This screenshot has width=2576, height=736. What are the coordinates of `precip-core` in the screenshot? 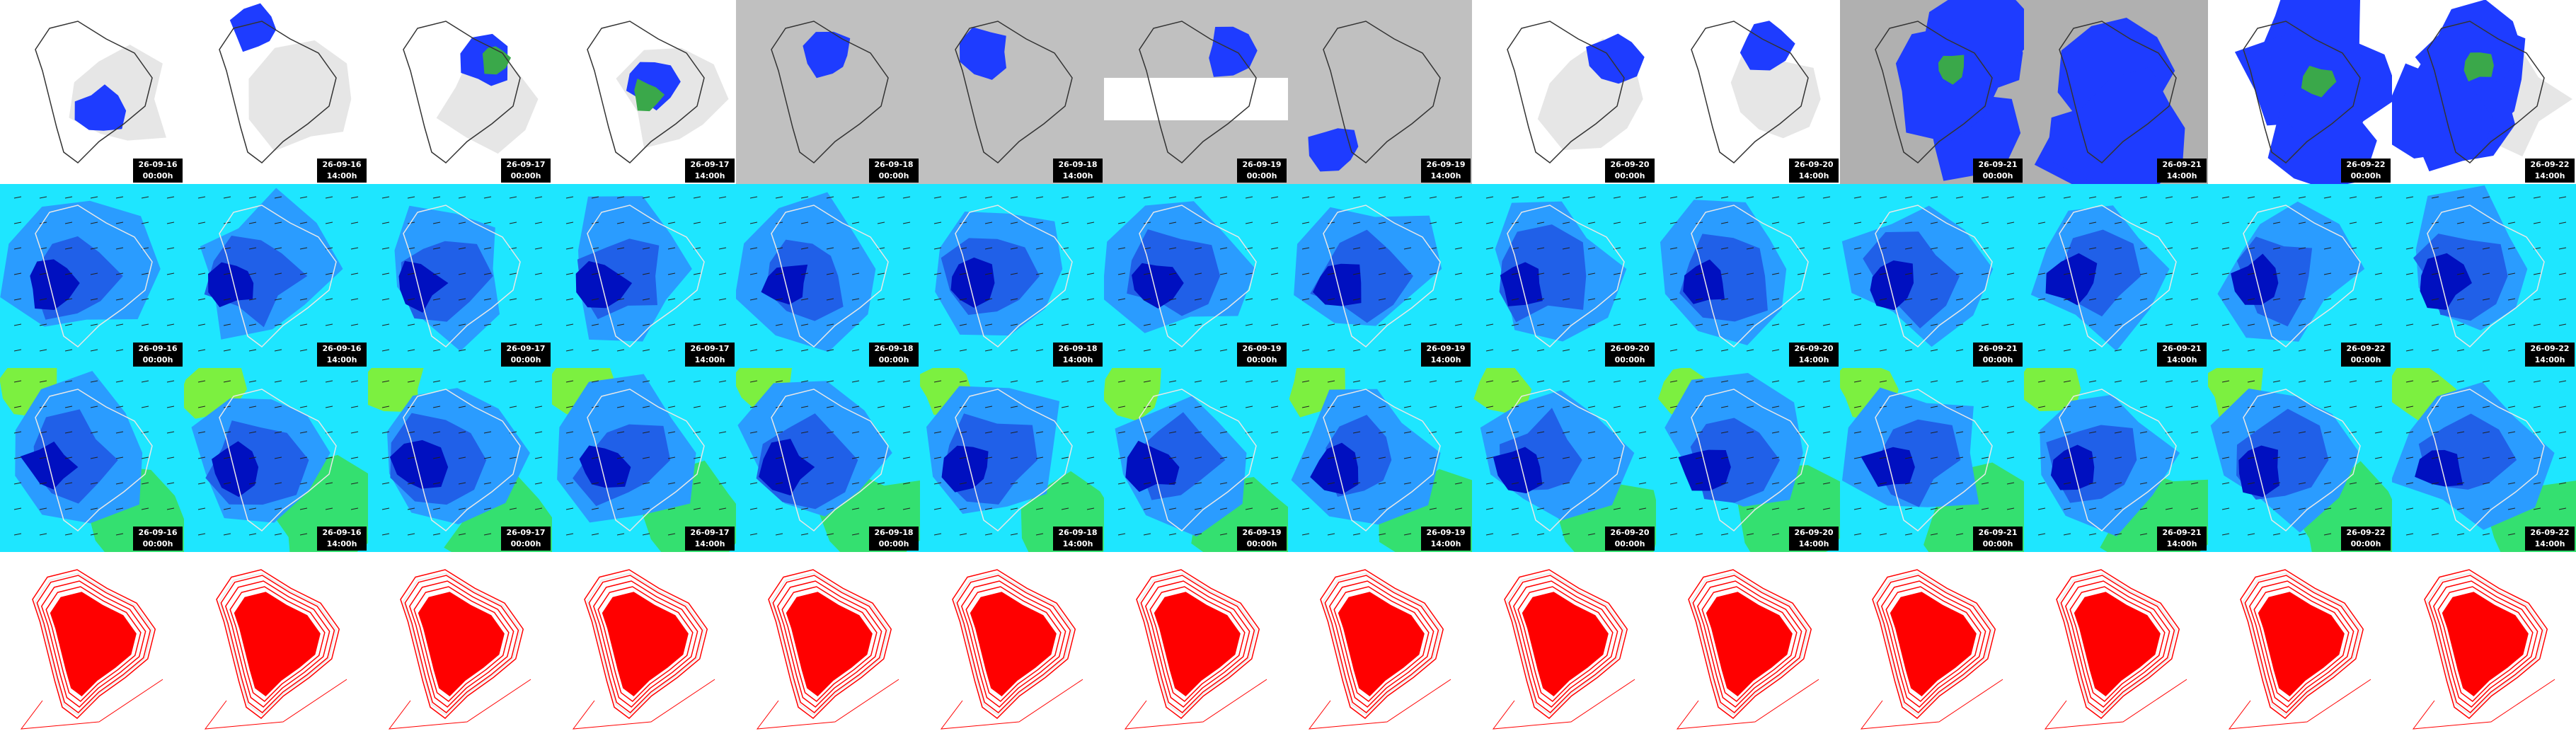 It's located at (2319, 82).